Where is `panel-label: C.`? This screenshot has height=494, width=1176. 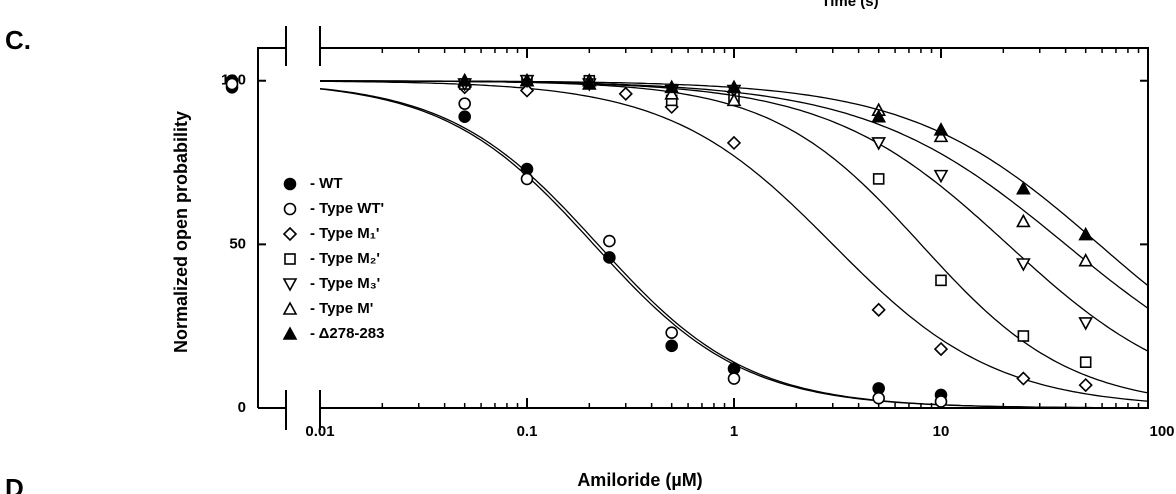
panel-label: C. is located at coordinates (18, 40).